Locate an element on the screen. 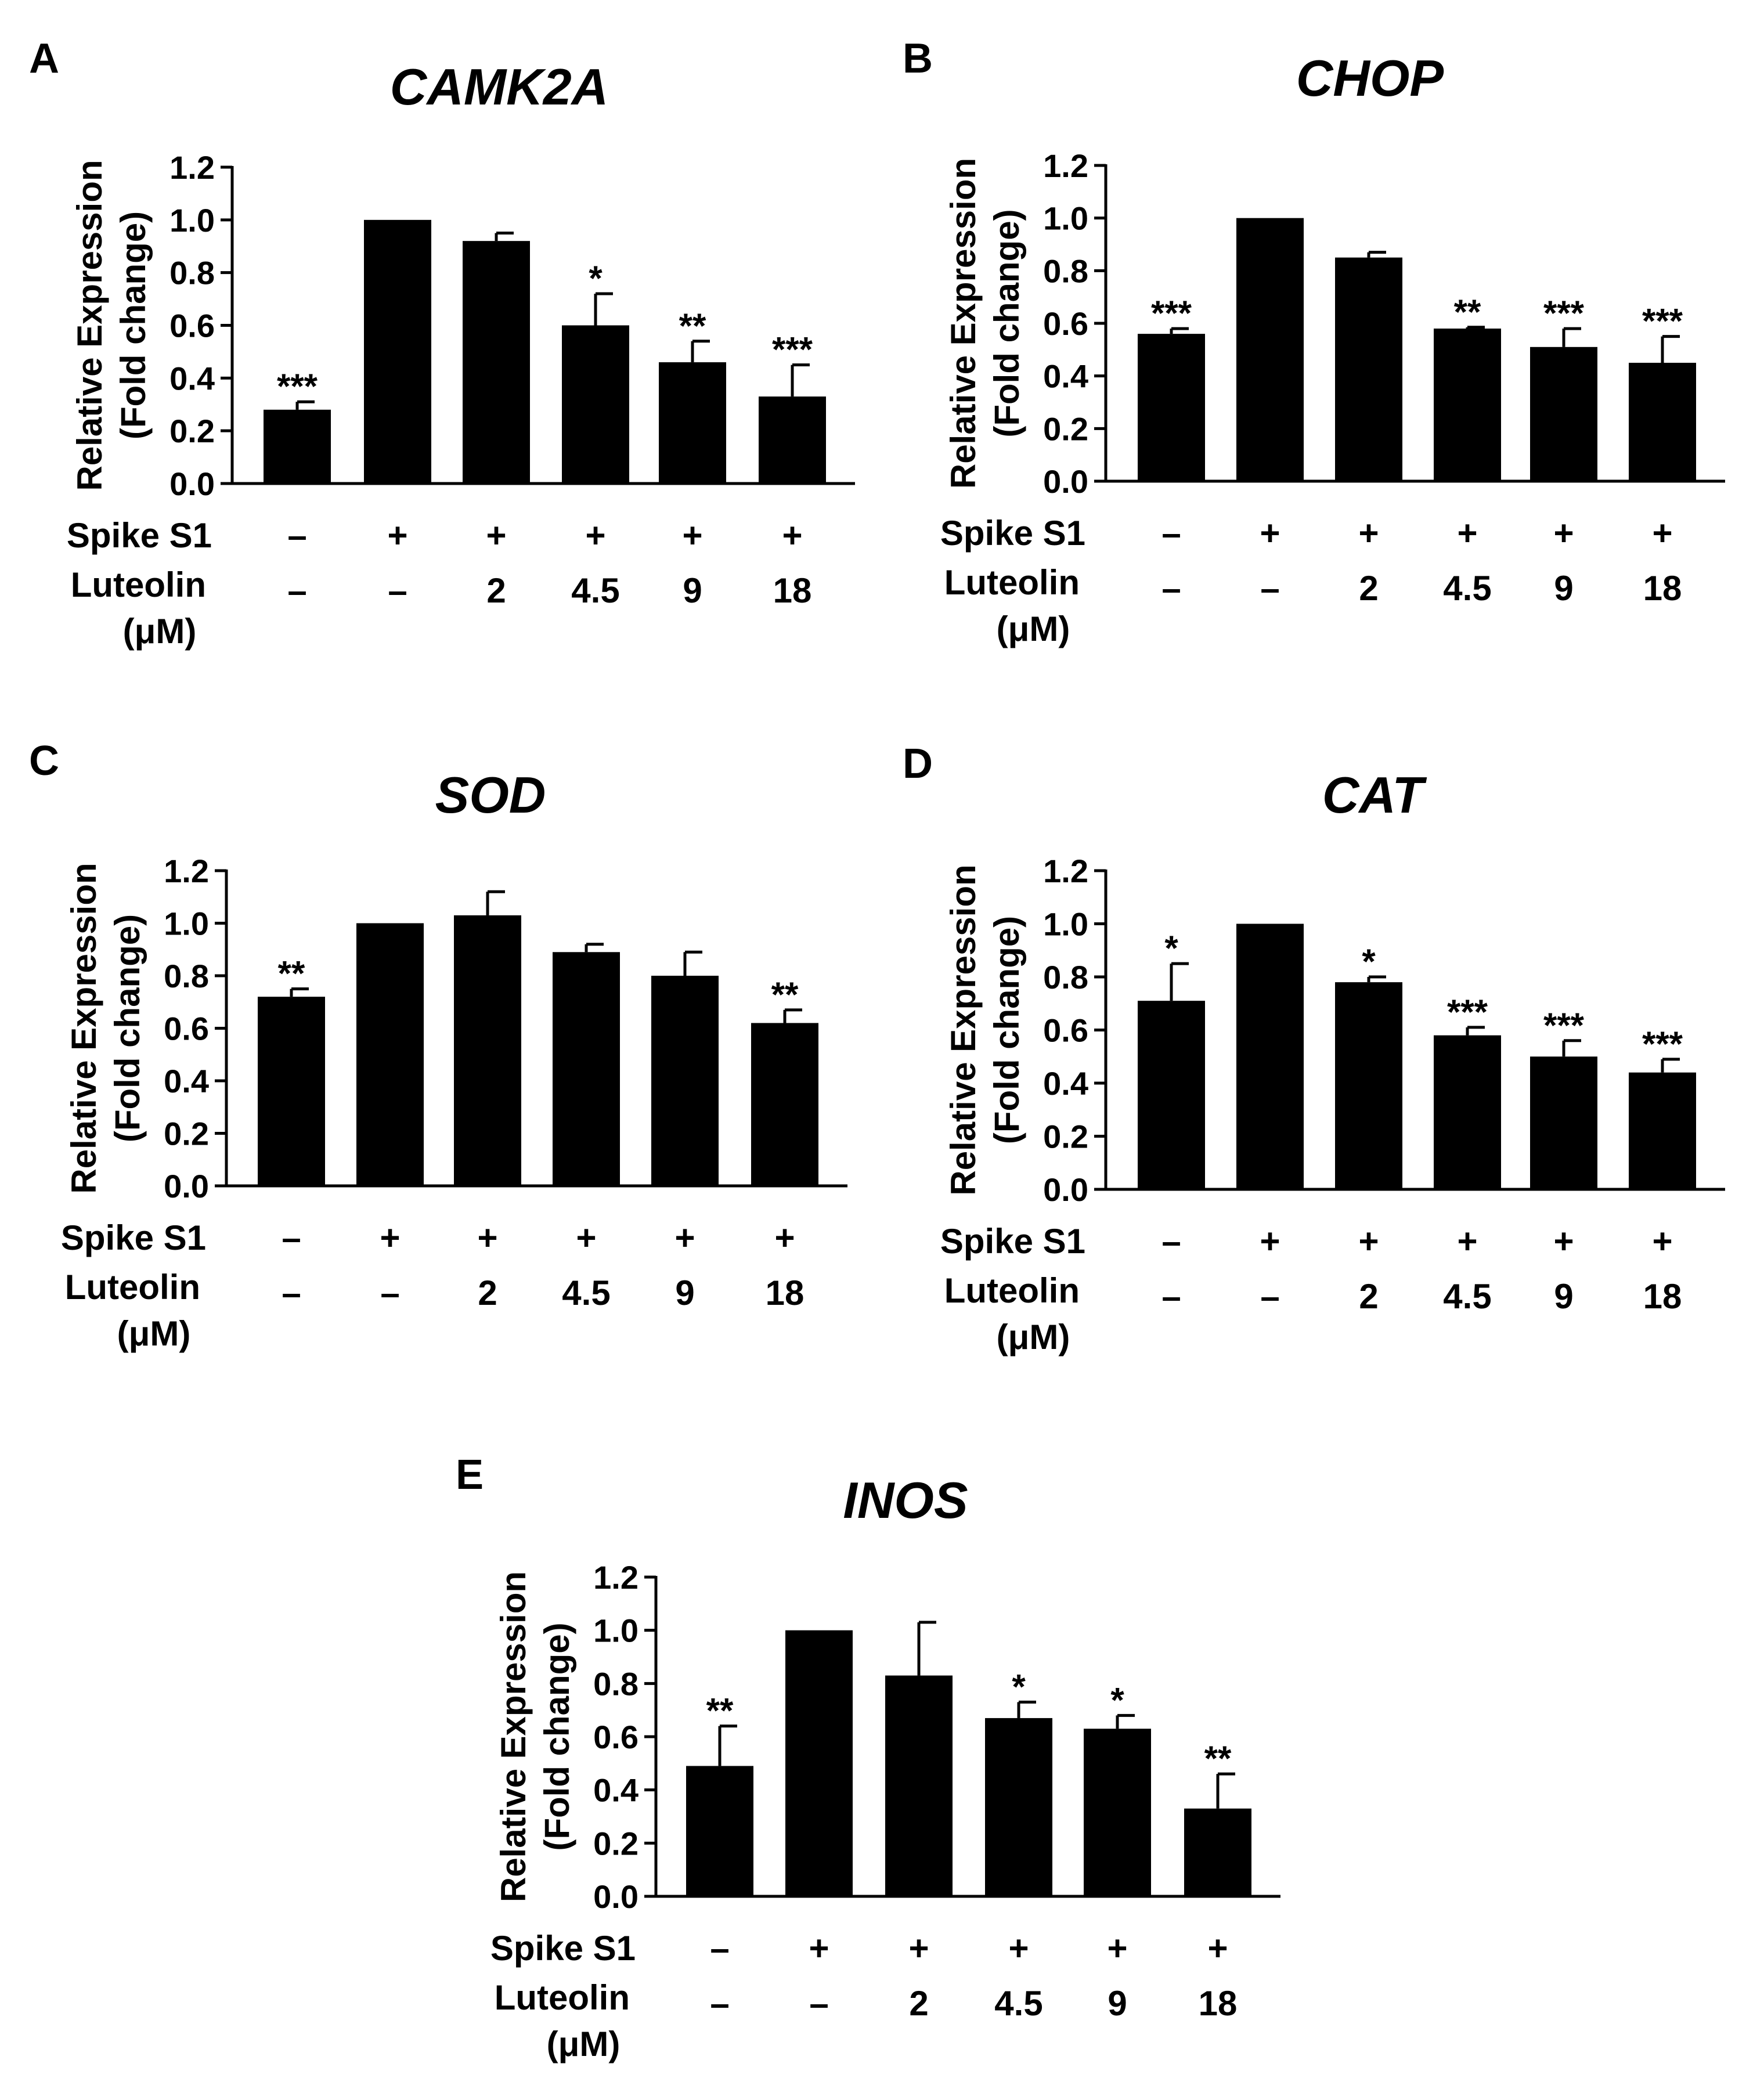 The width and height of the screenshot is (1764, 2096). chart-title: CAT is located at coordinates (1374, 795).